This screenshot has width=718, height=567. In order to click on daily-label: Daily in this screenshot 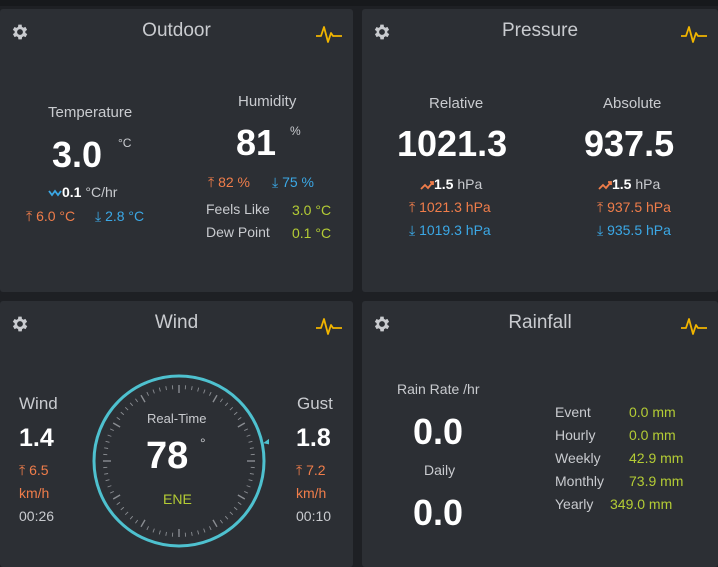, I will do `click(440, 470)`.